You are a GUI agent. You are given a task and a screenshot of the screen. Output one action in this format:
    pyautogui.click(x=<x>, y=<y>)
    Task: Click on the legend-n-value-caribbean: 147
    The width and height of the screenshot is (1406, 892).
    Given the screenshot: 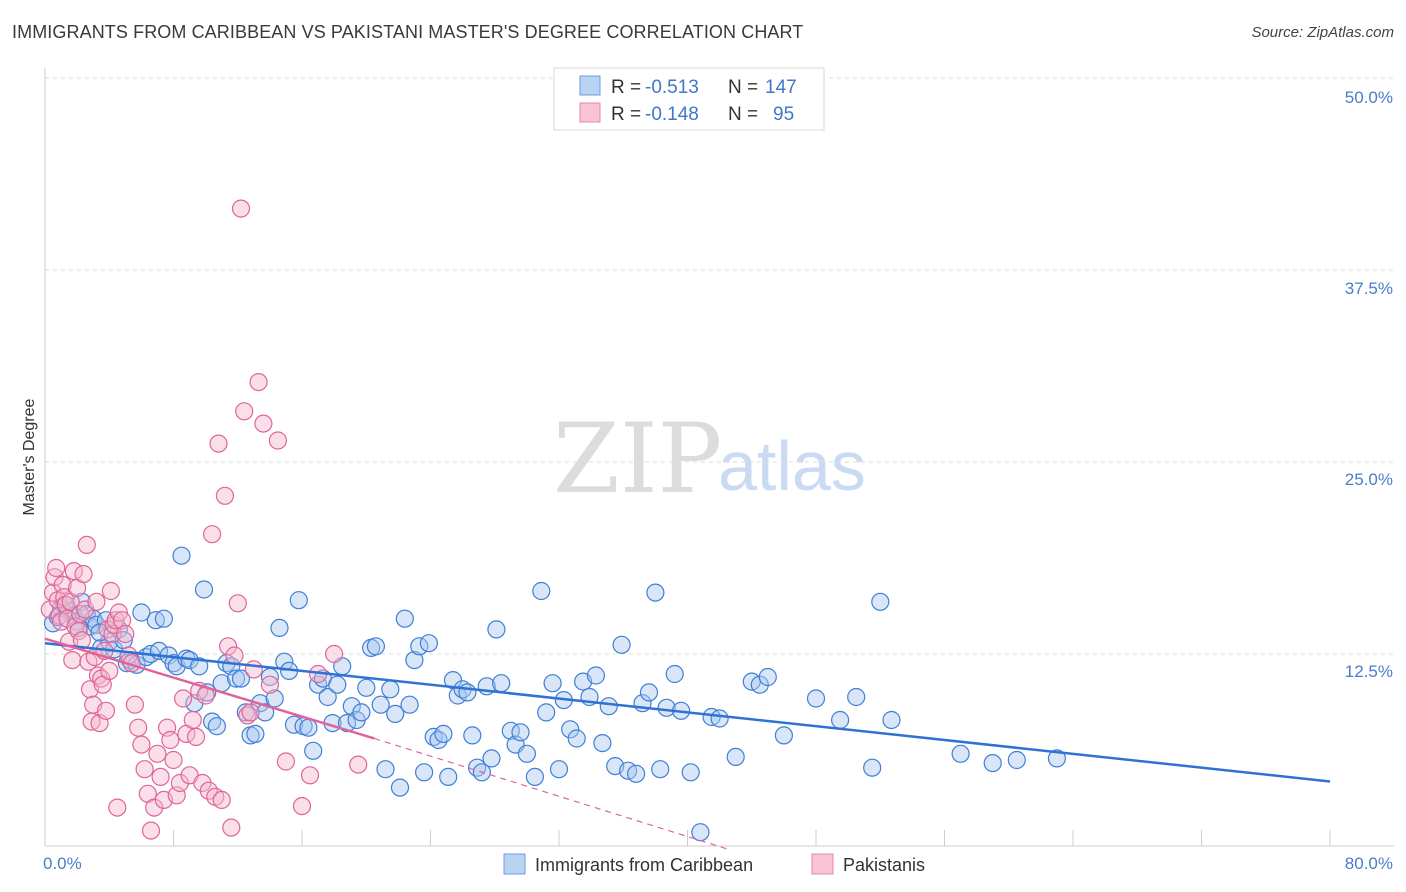 What is the action you would take?
    pyautogui.click(x=781, y=87)
    